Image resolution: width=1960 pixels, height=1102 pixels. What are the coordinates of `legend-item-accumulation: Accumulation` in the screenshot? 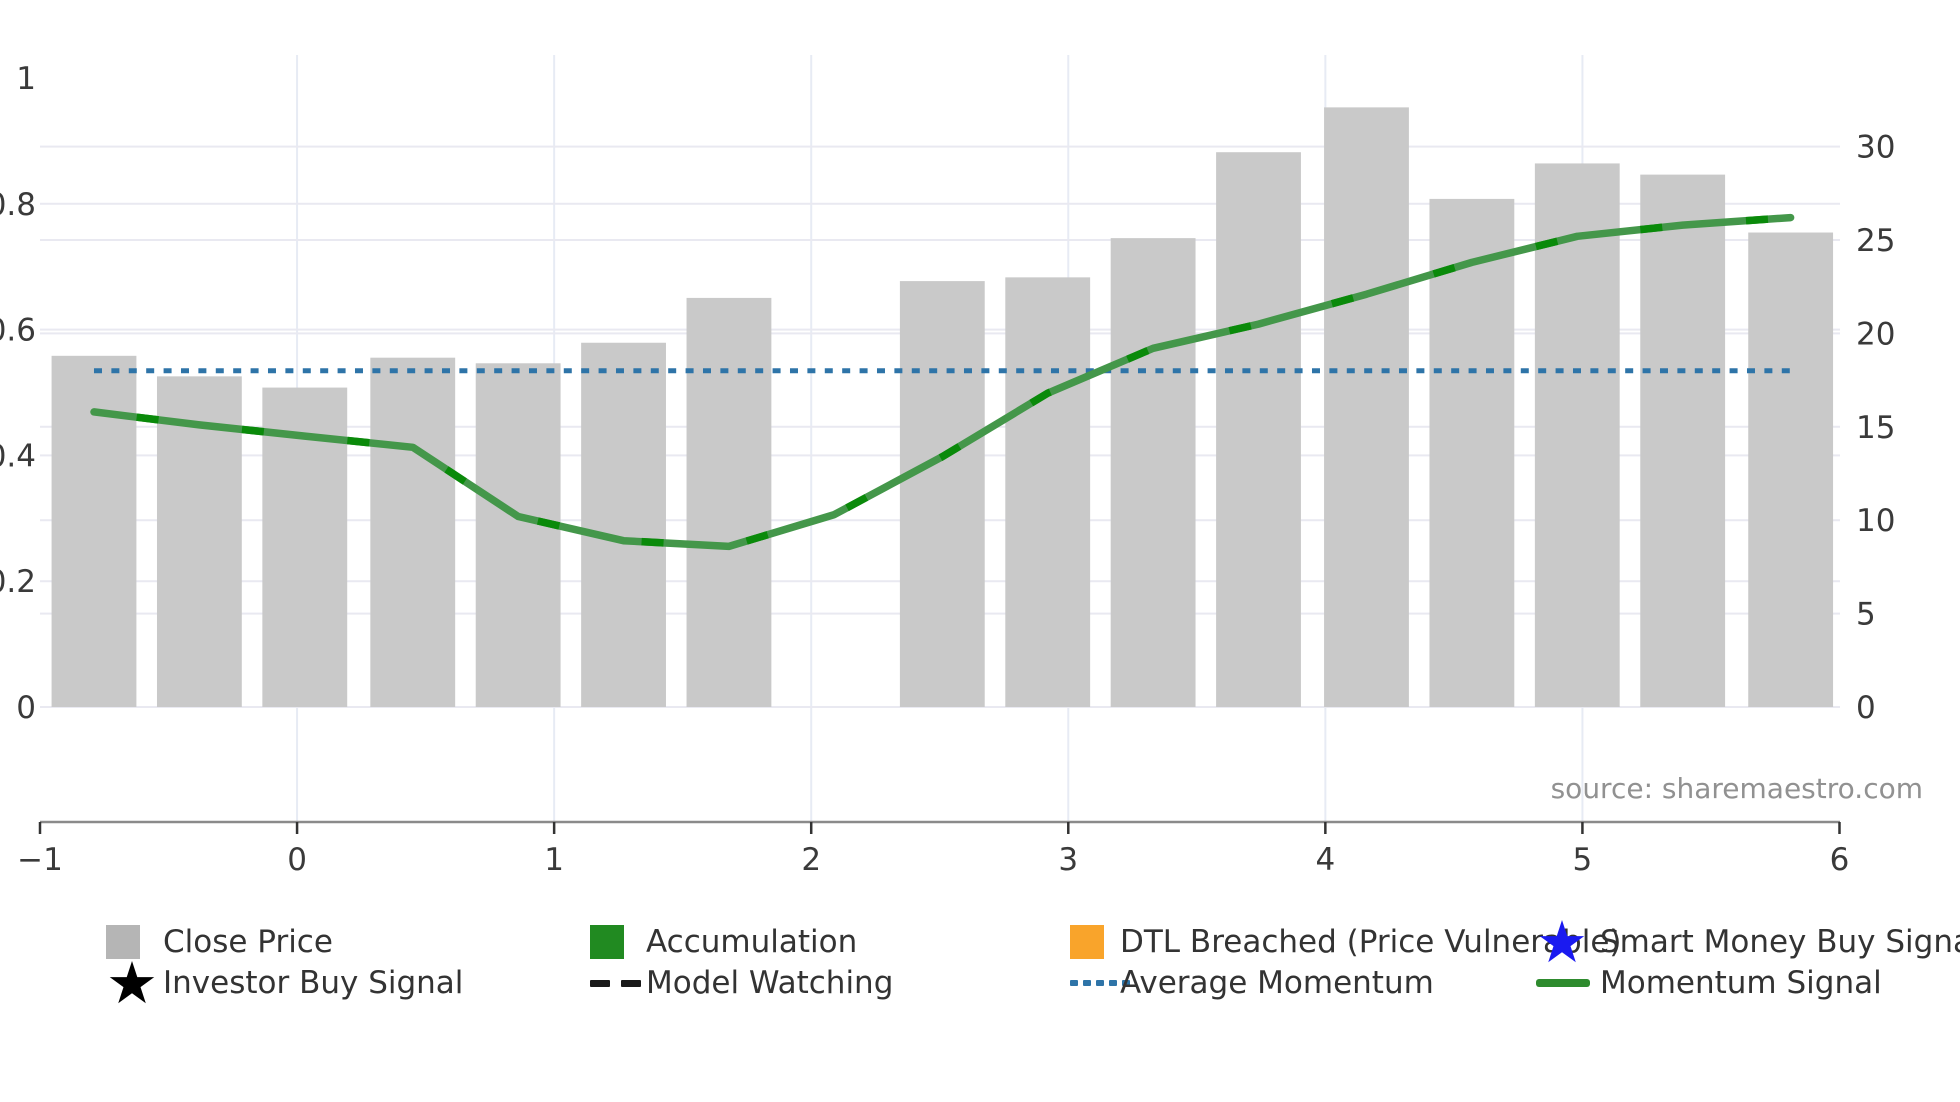 It's located at (723, 942).